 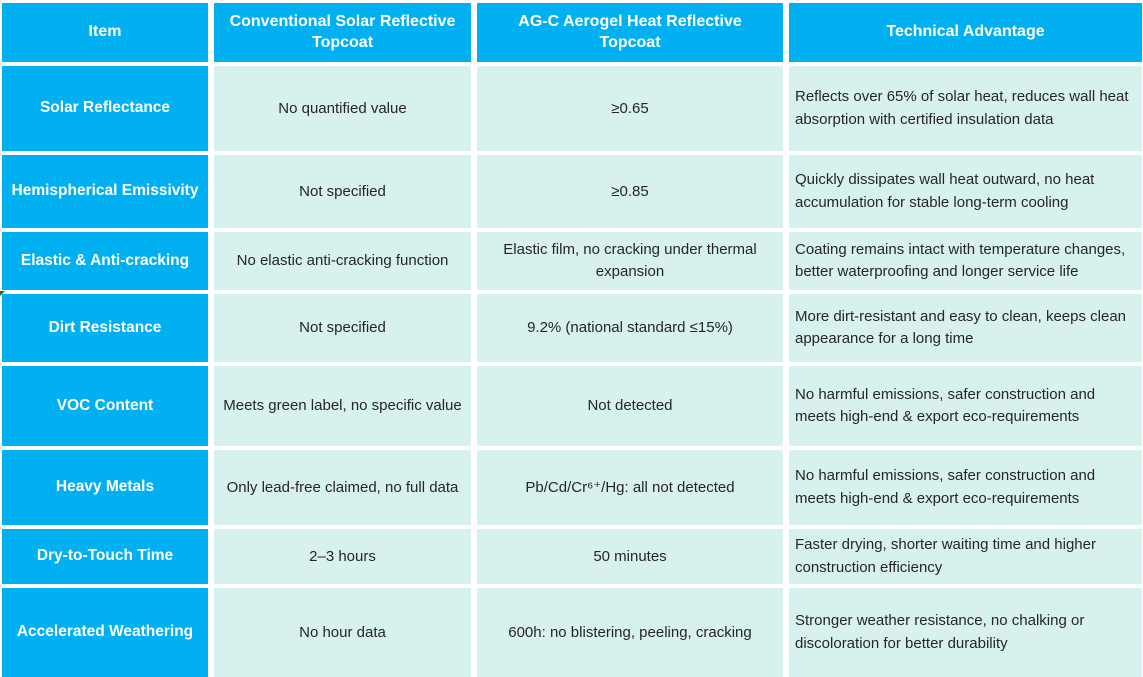 What do you see at coordinates (630, 632) in the screenshot?
I see `cell-agc: 600h: no blistering, peeling, cracking` at bounding box center [630, 632].